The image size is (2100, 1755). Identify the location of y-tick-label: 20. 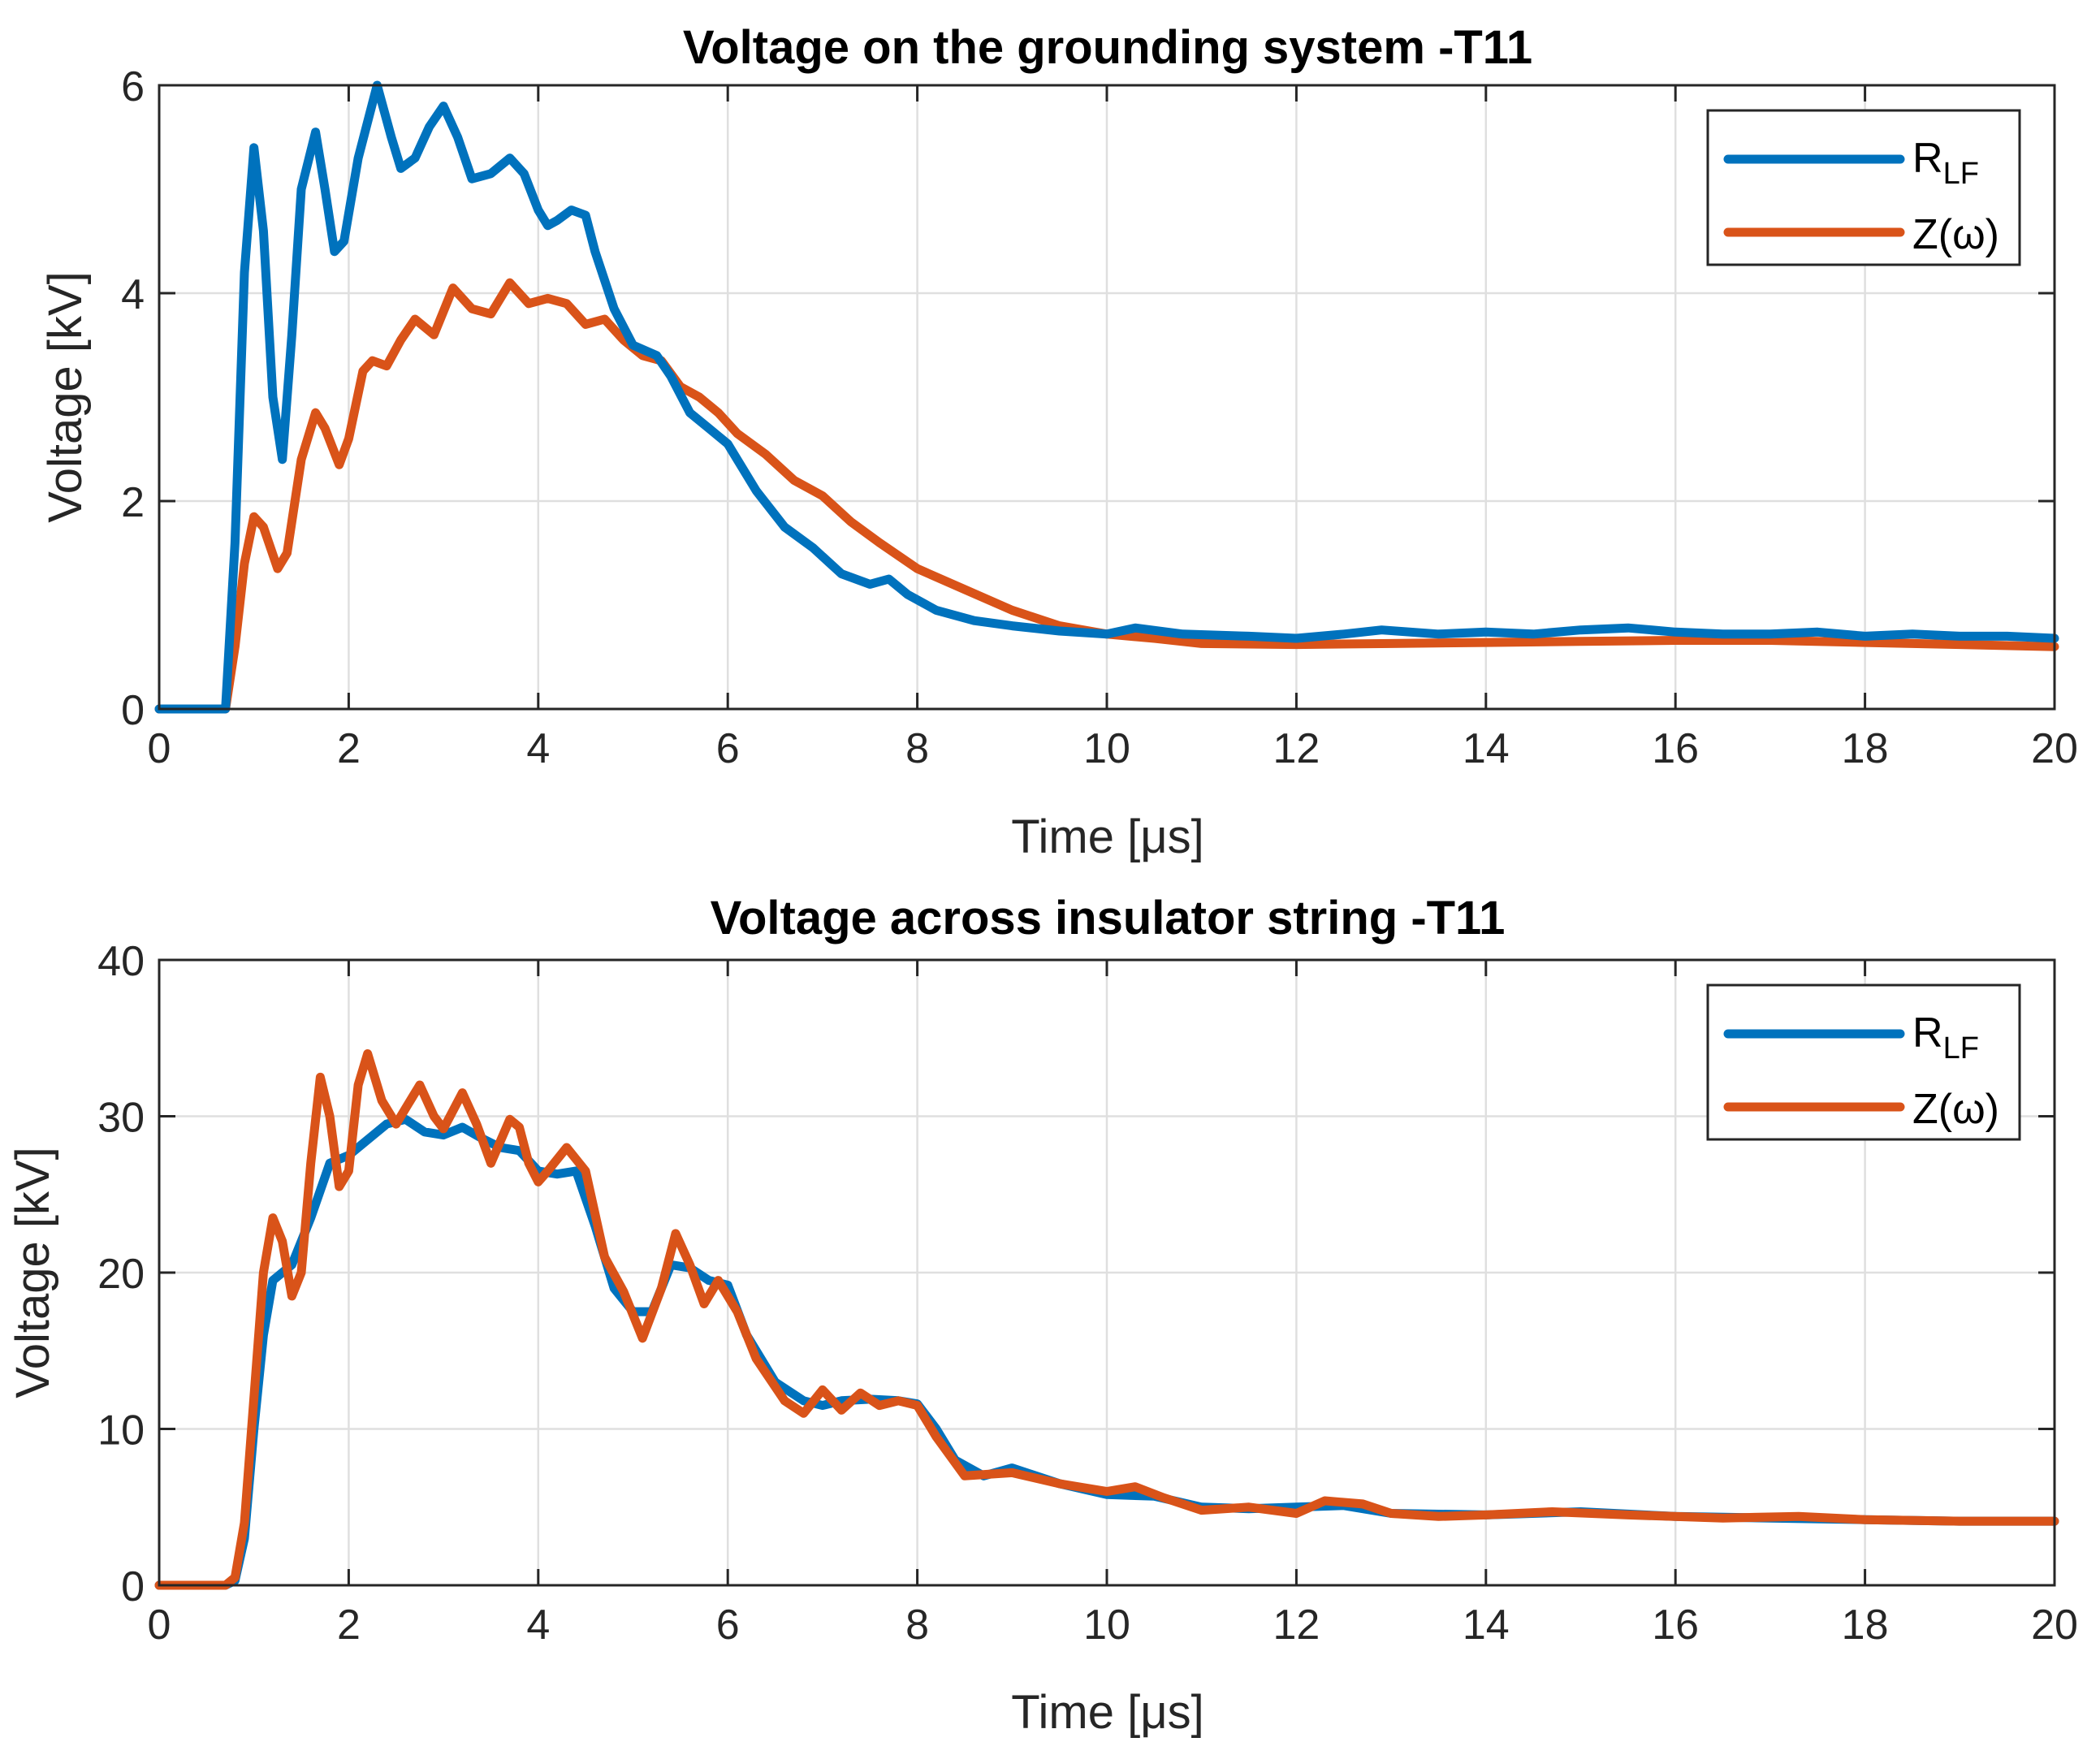
(121, 1274).